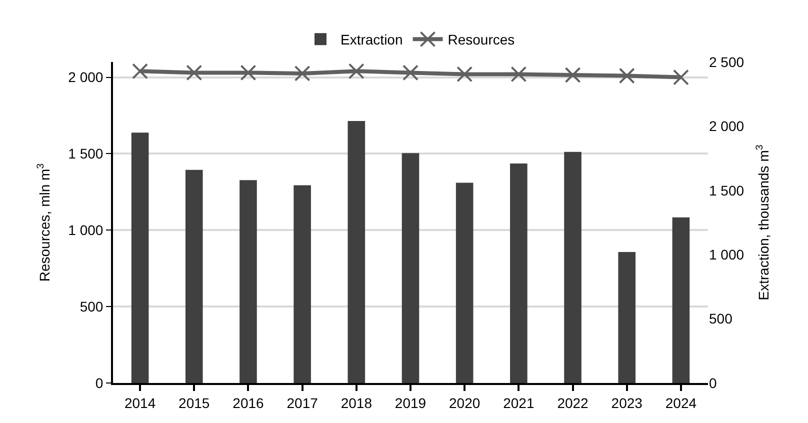 The height and width of the screenshot is (423, 808). I want to click on x-tick-label: 2018, so click(356, 402).